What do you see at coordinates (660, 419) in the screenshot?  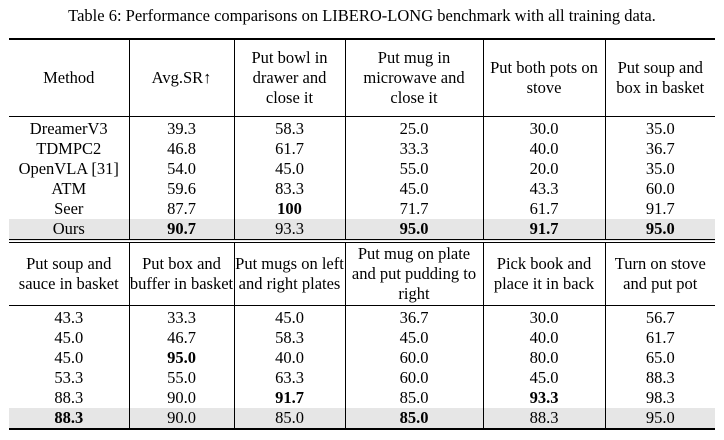 I see `value-cell: 95.0` at bounding box center [660, 419].